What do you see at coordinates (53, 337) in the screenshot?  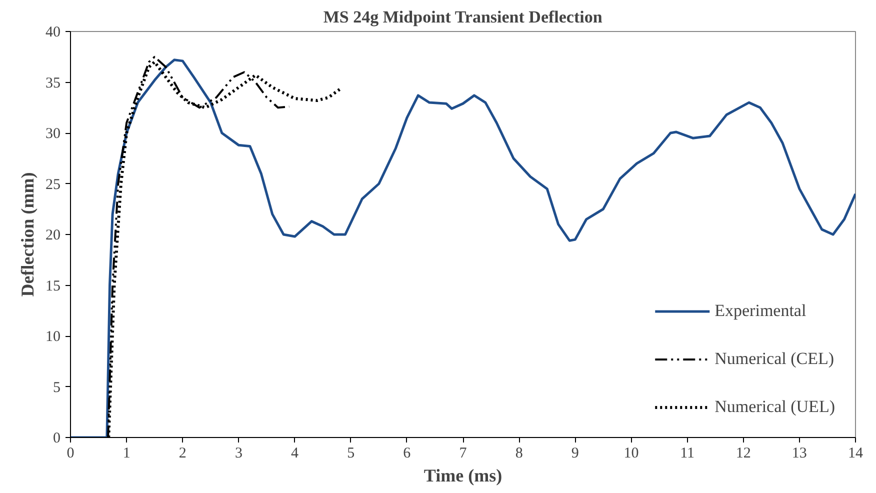 I see `y-tick-label: 10` at bounding box center [53, 337].